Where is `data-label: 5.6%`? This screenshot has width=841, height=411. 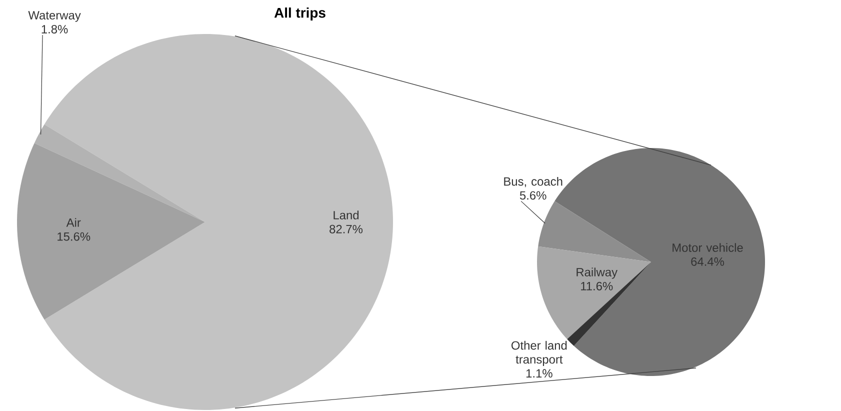 data-label: 5.6% is located at coordinates (533, 195).